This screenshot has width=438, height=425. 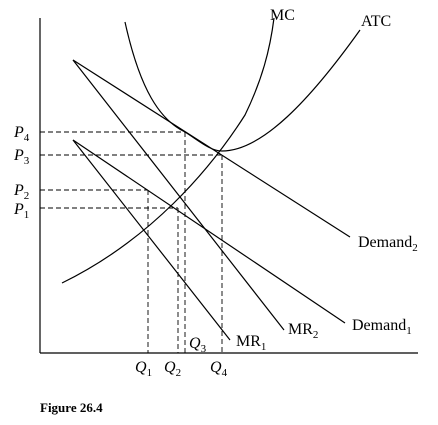 What do you see at coordinates (141, 367) in the screenshot?
I see `q1-text: Q` at bounding box center [141, 367].